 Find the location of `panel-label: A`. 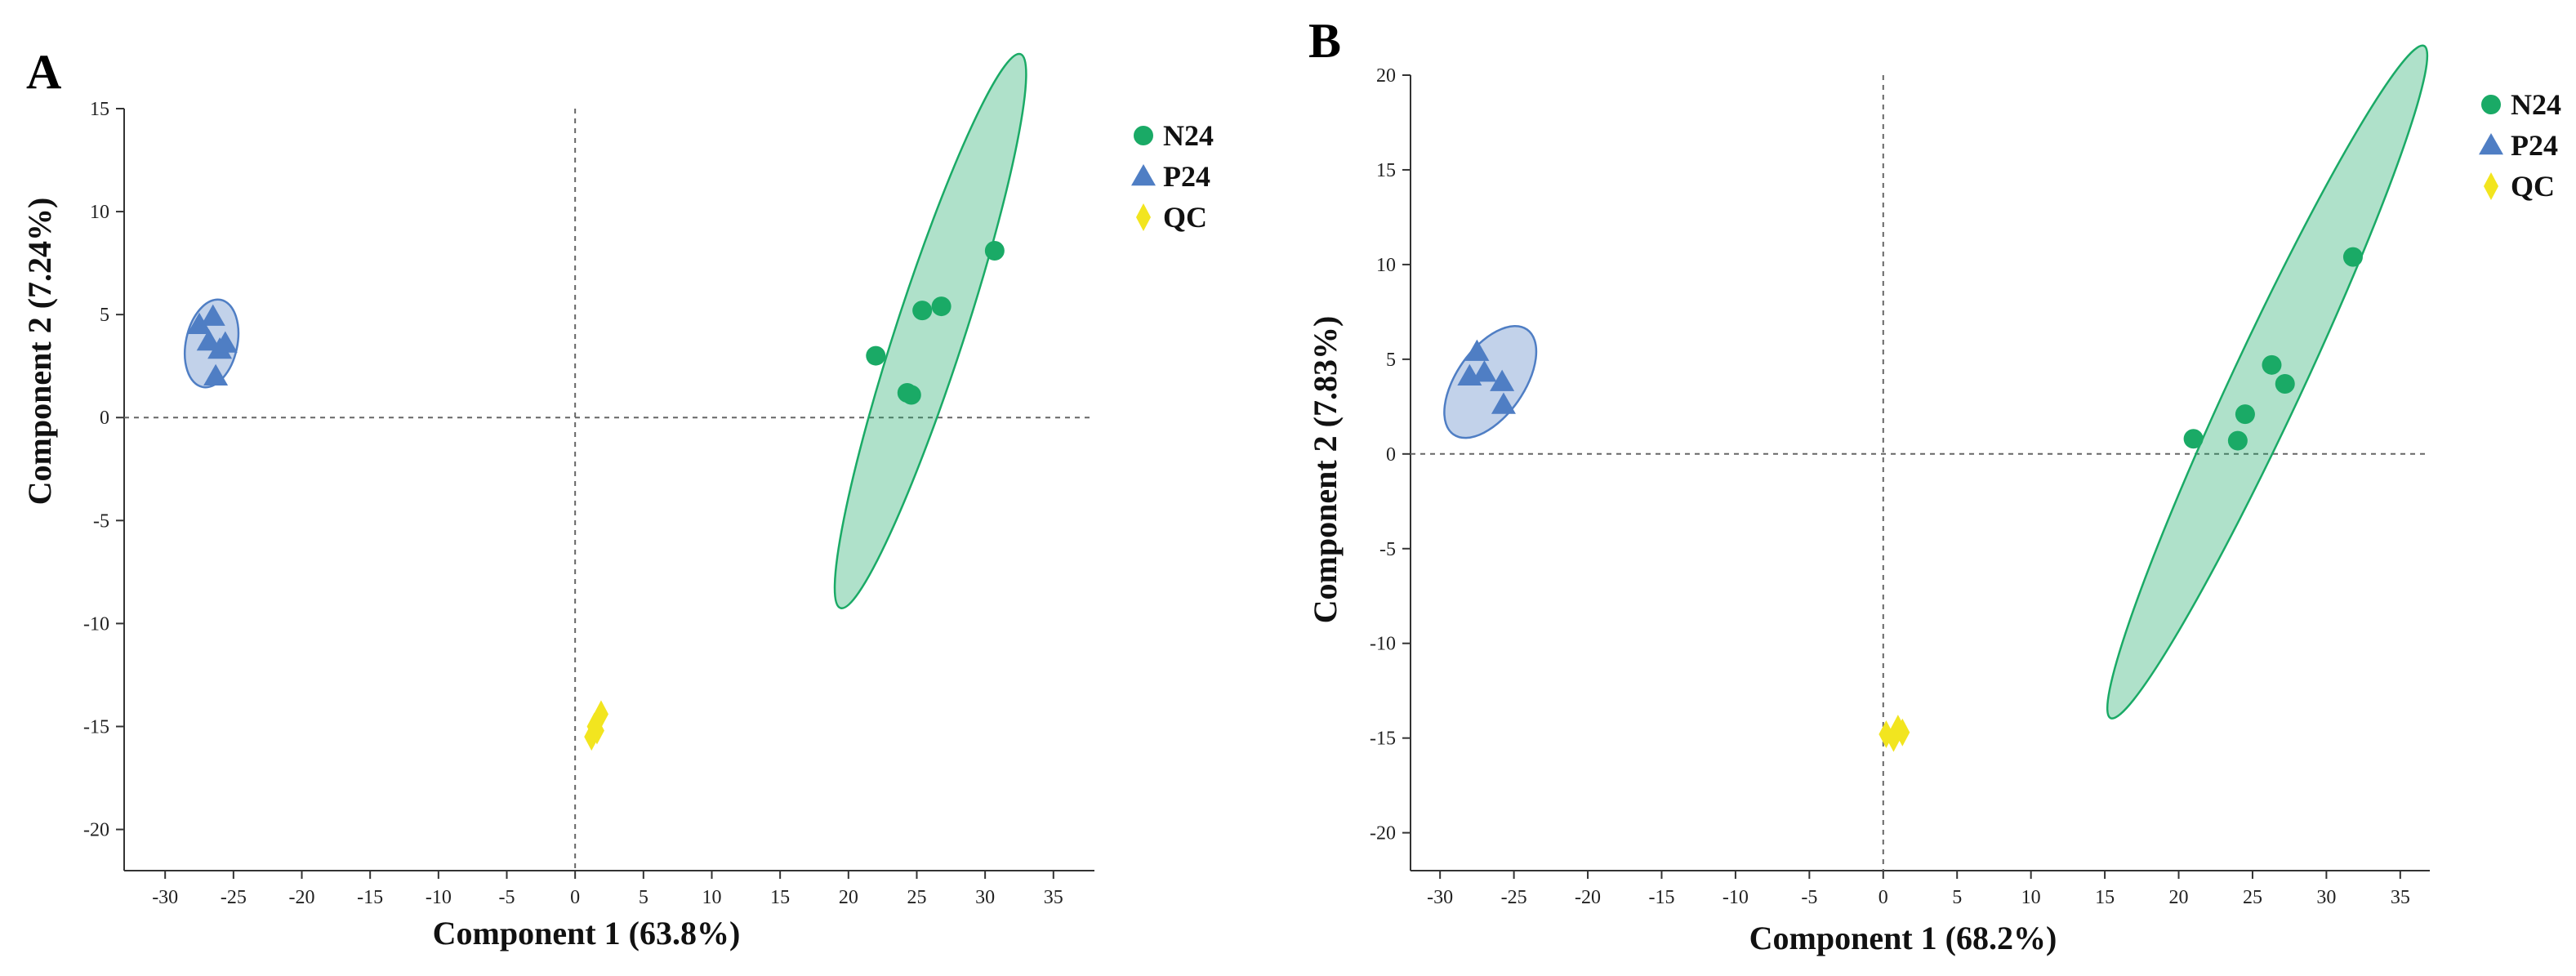

panel-label: A is located at coordinates (43, 72).